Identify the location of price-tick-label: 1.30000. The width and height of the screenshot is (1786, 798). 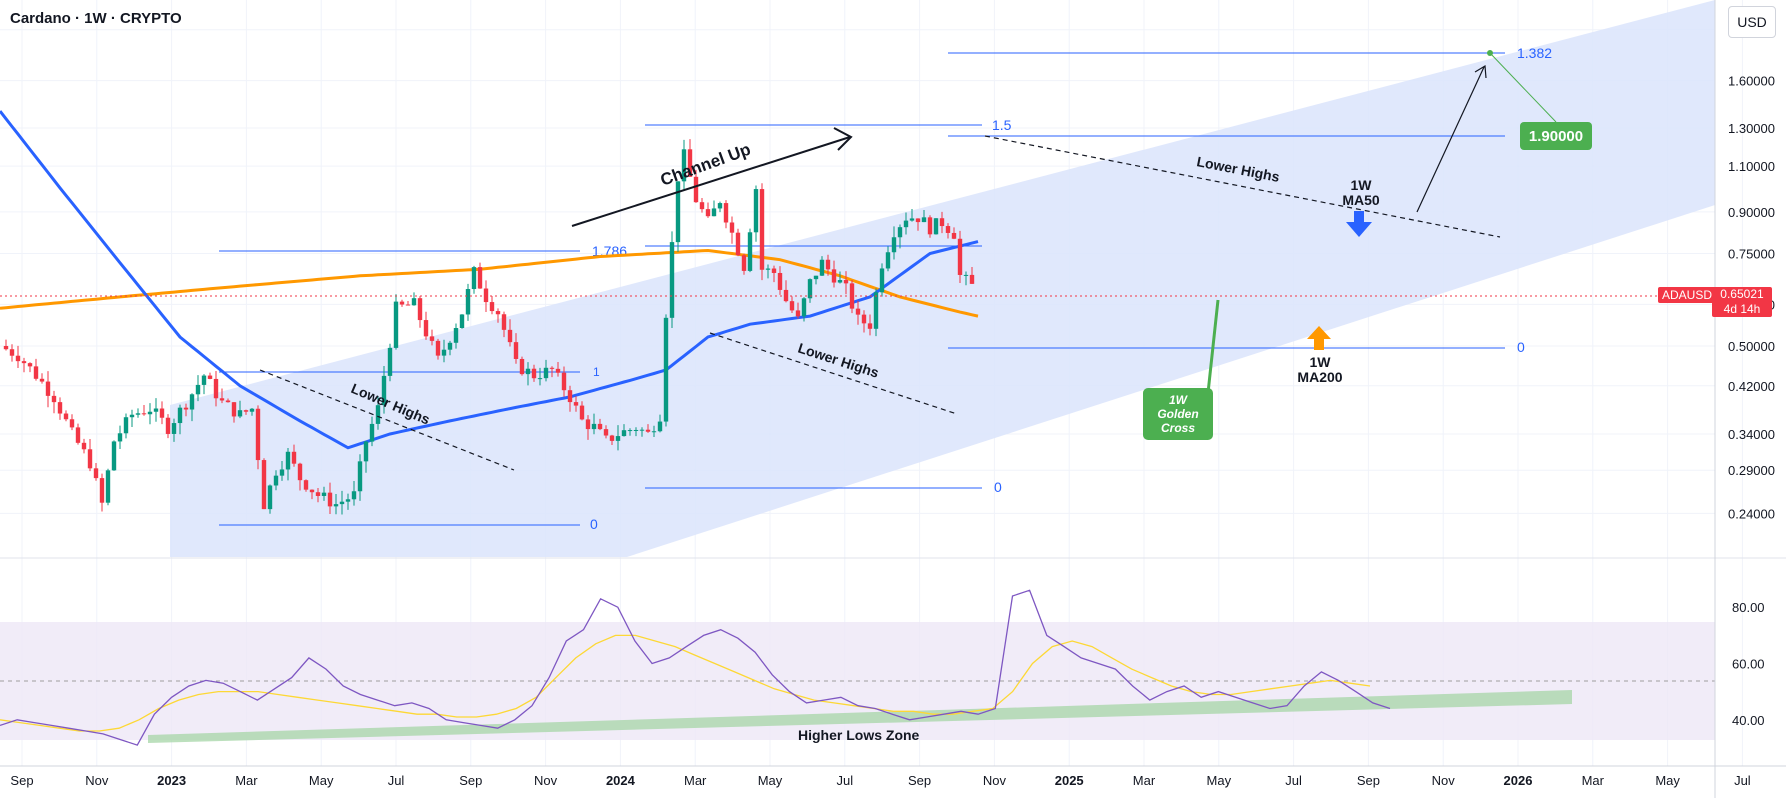
(1751, 128).